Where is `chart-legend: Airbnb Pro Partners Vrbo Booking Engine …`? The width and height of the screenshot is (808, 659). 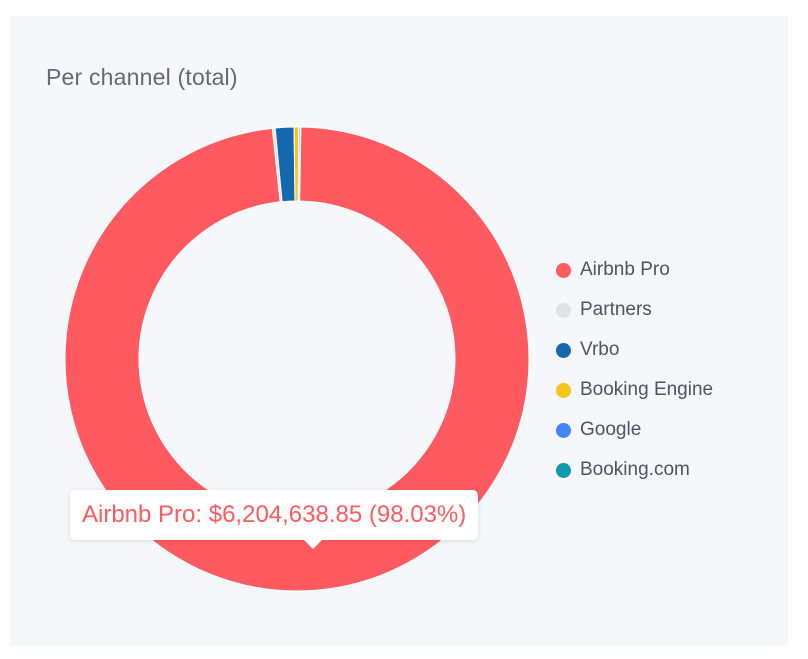
chart-legend: Airbnb Pro Partners Vrbo Booking Engine … is located at coordinates (634, 370).